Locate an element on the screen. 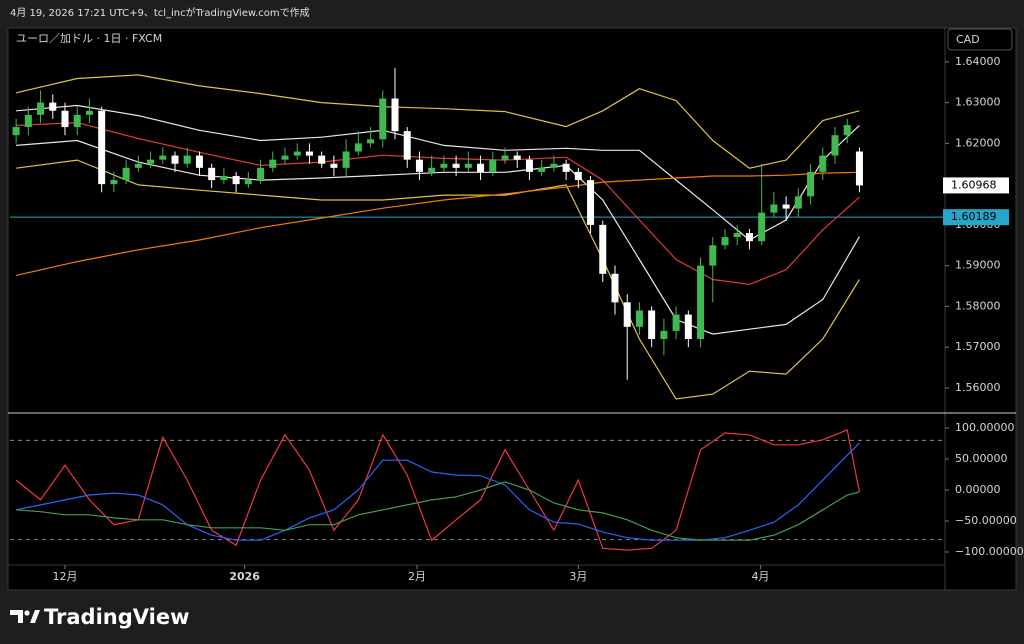 The width and height of the screenshot is (1024, 644). y-tick-label: 0.00000 is located at coordinates (978, 489).